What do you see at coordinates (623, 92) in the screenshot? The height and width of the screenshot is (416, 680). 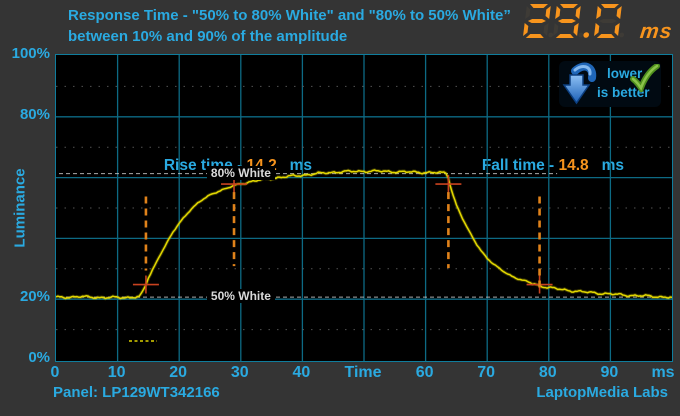 I see `badge-line2: is better` at bounding box center [623, 92].